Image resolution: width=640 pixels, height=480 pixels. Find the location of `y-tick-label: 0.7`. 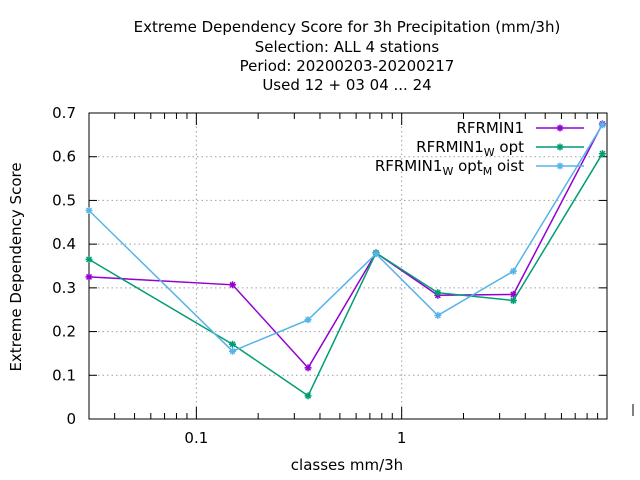

y-tick-label: 0.7 is located at coordinates (64, 113).